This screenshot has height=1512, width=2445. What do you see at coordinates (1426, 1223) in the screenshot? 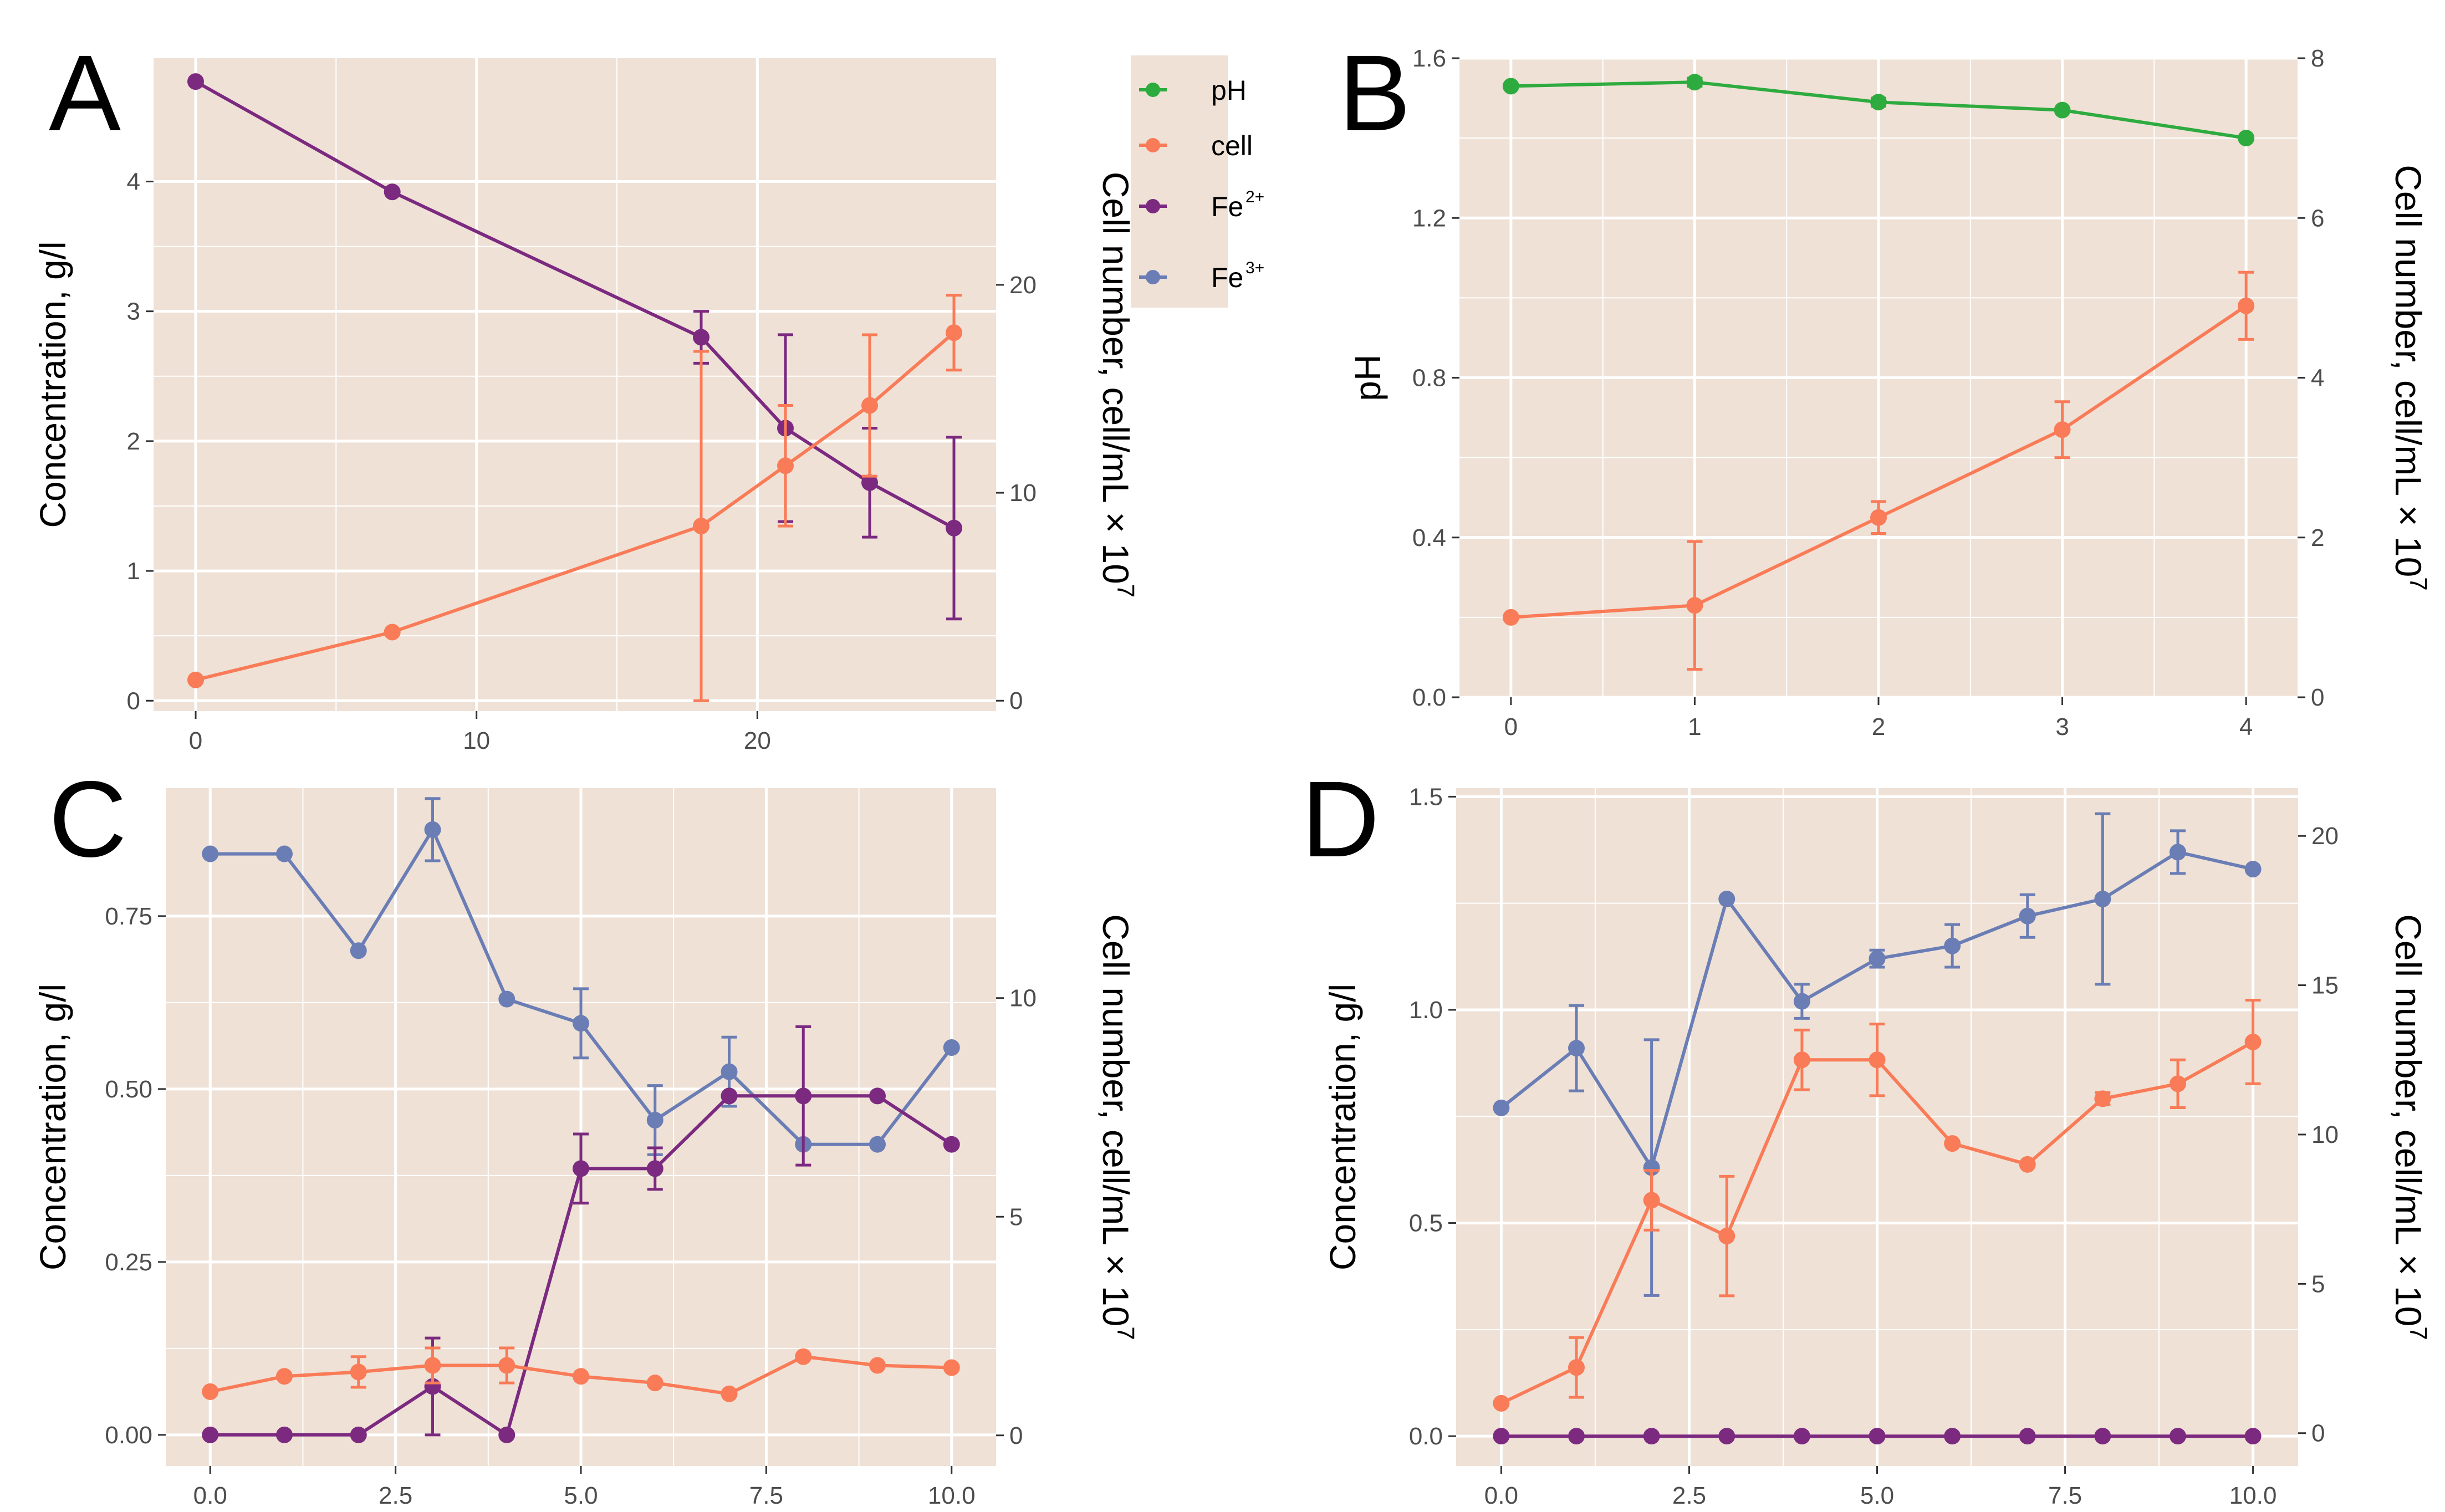
I see `y-tick-label-d: 0.5` at bounding box center [1426, 1223].